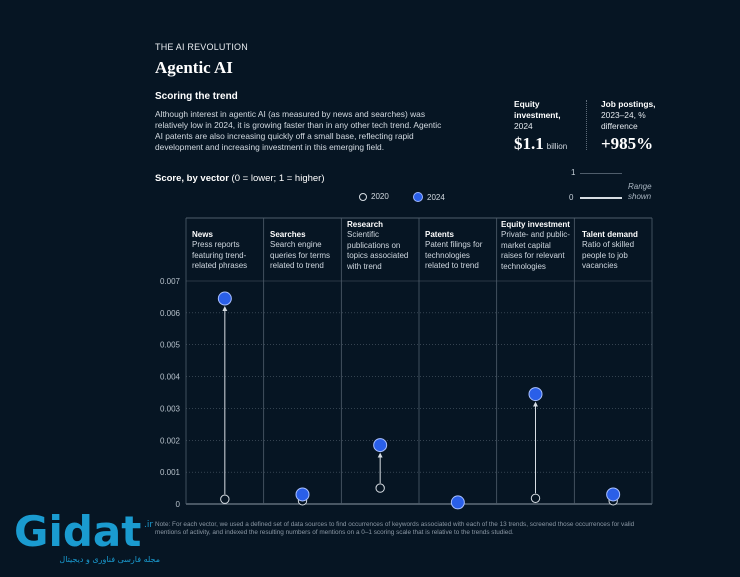 This screenshot has width=740, height=577. I want to click on range-caption: Range shown, so click(640, 192).